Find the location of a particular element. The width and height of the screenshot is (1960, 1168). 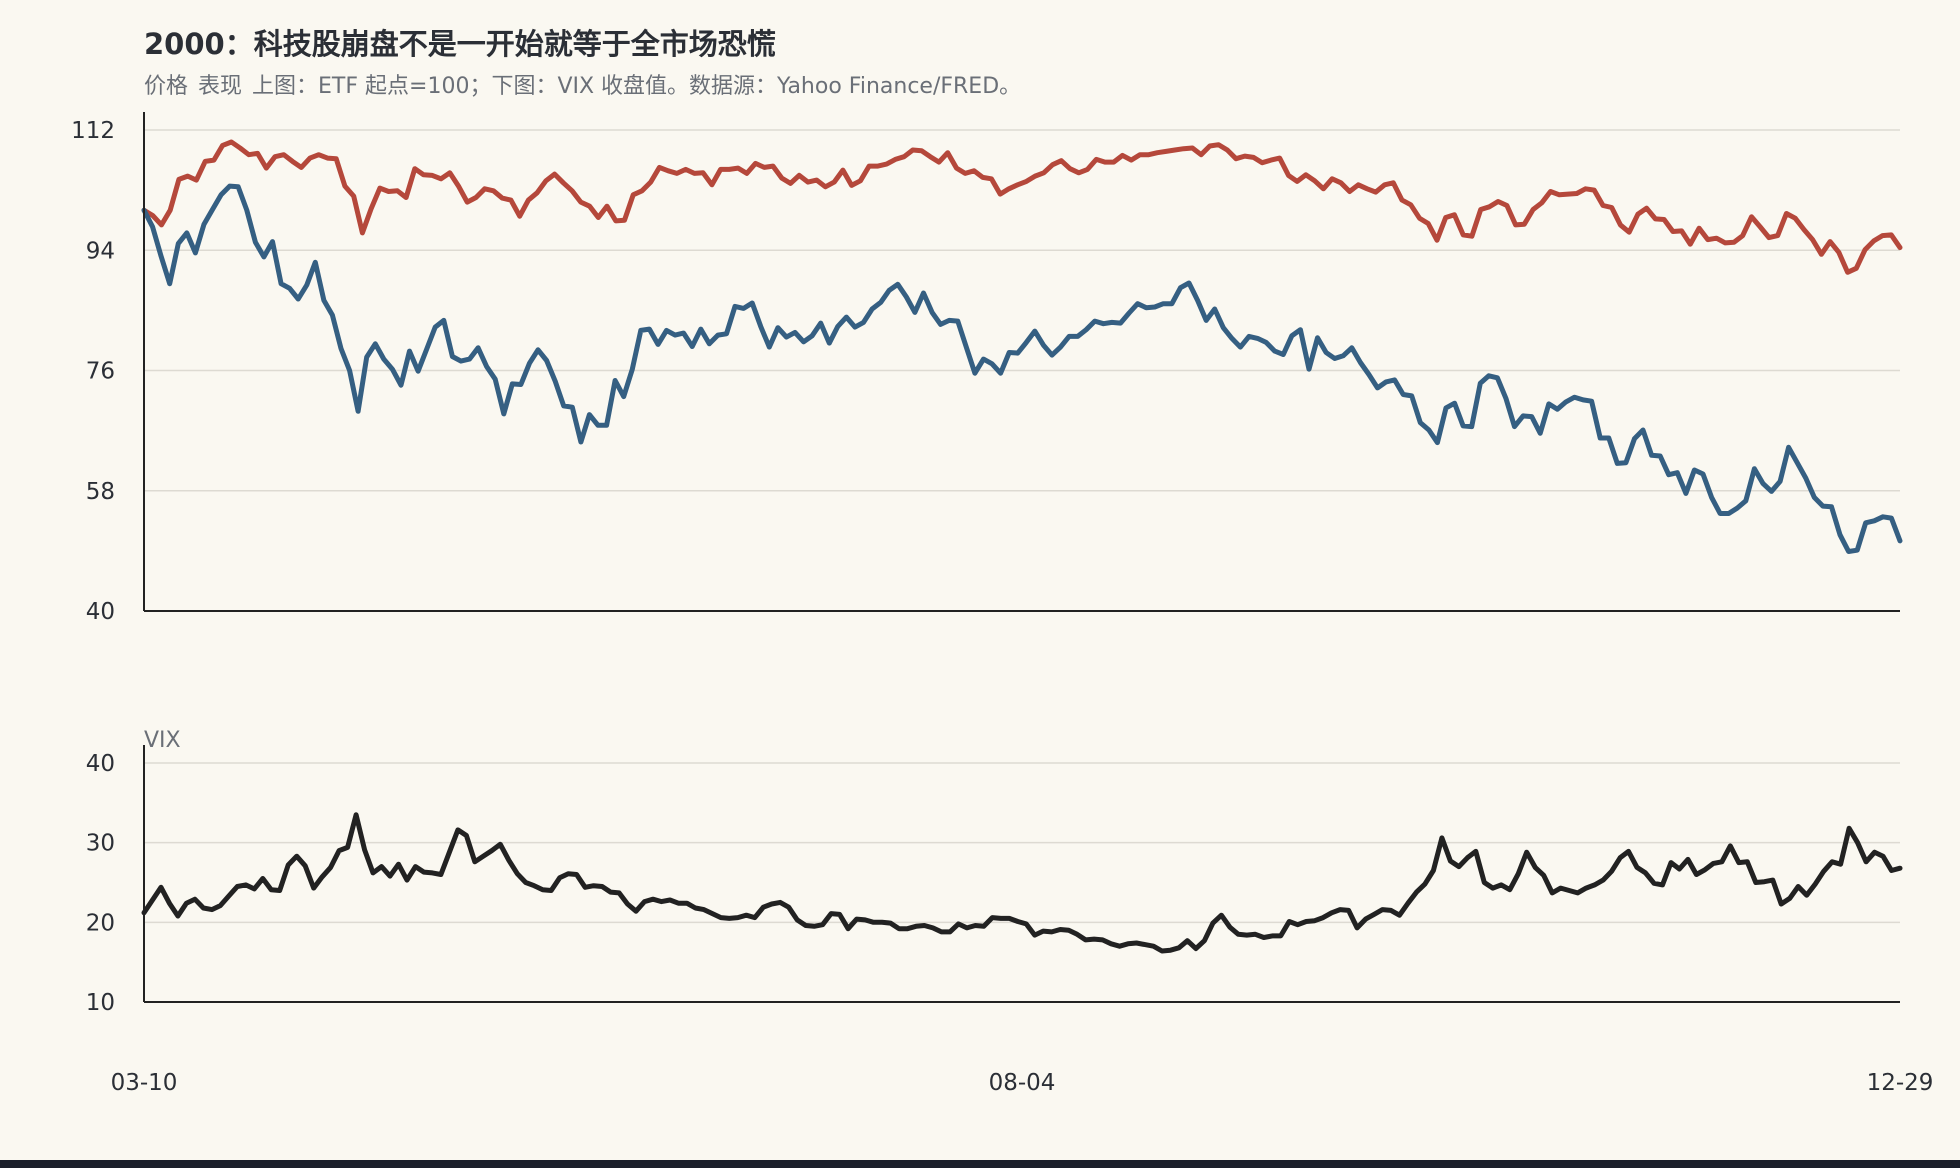

chart-title: 2000：科技股崩盘不是一开始就等于全市场恐慌 is located at coordinates (460, 44).